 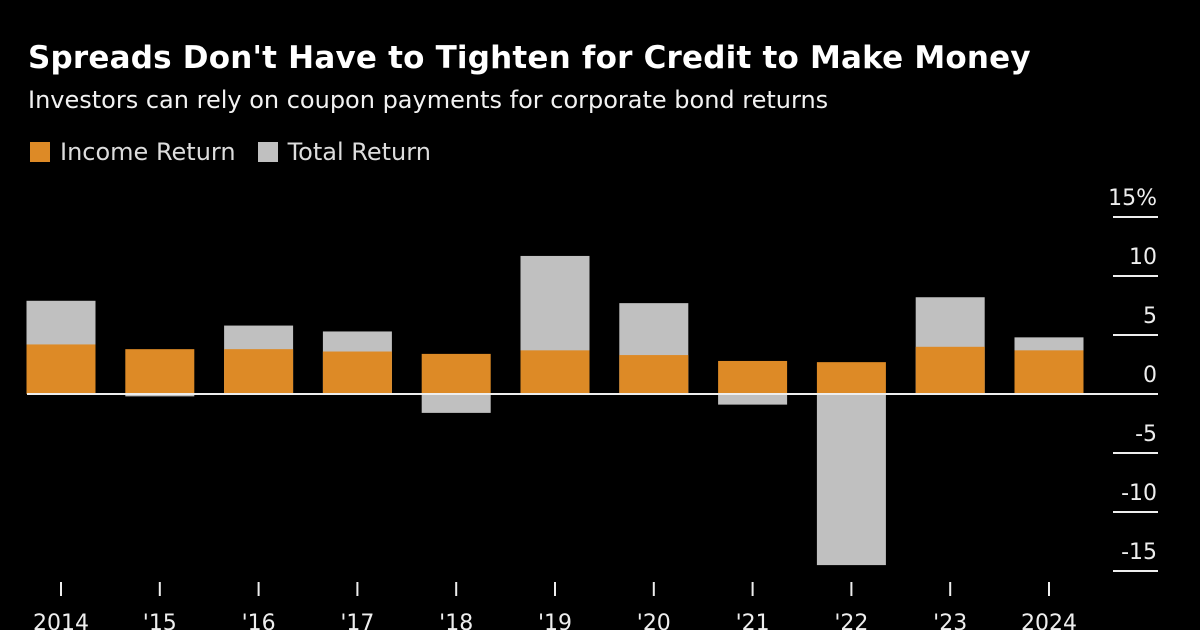 What do you see at coordinates (1146, 434) in the screenshot?
I see `y-tick-label: -5` at bounding box center [1146, 434].